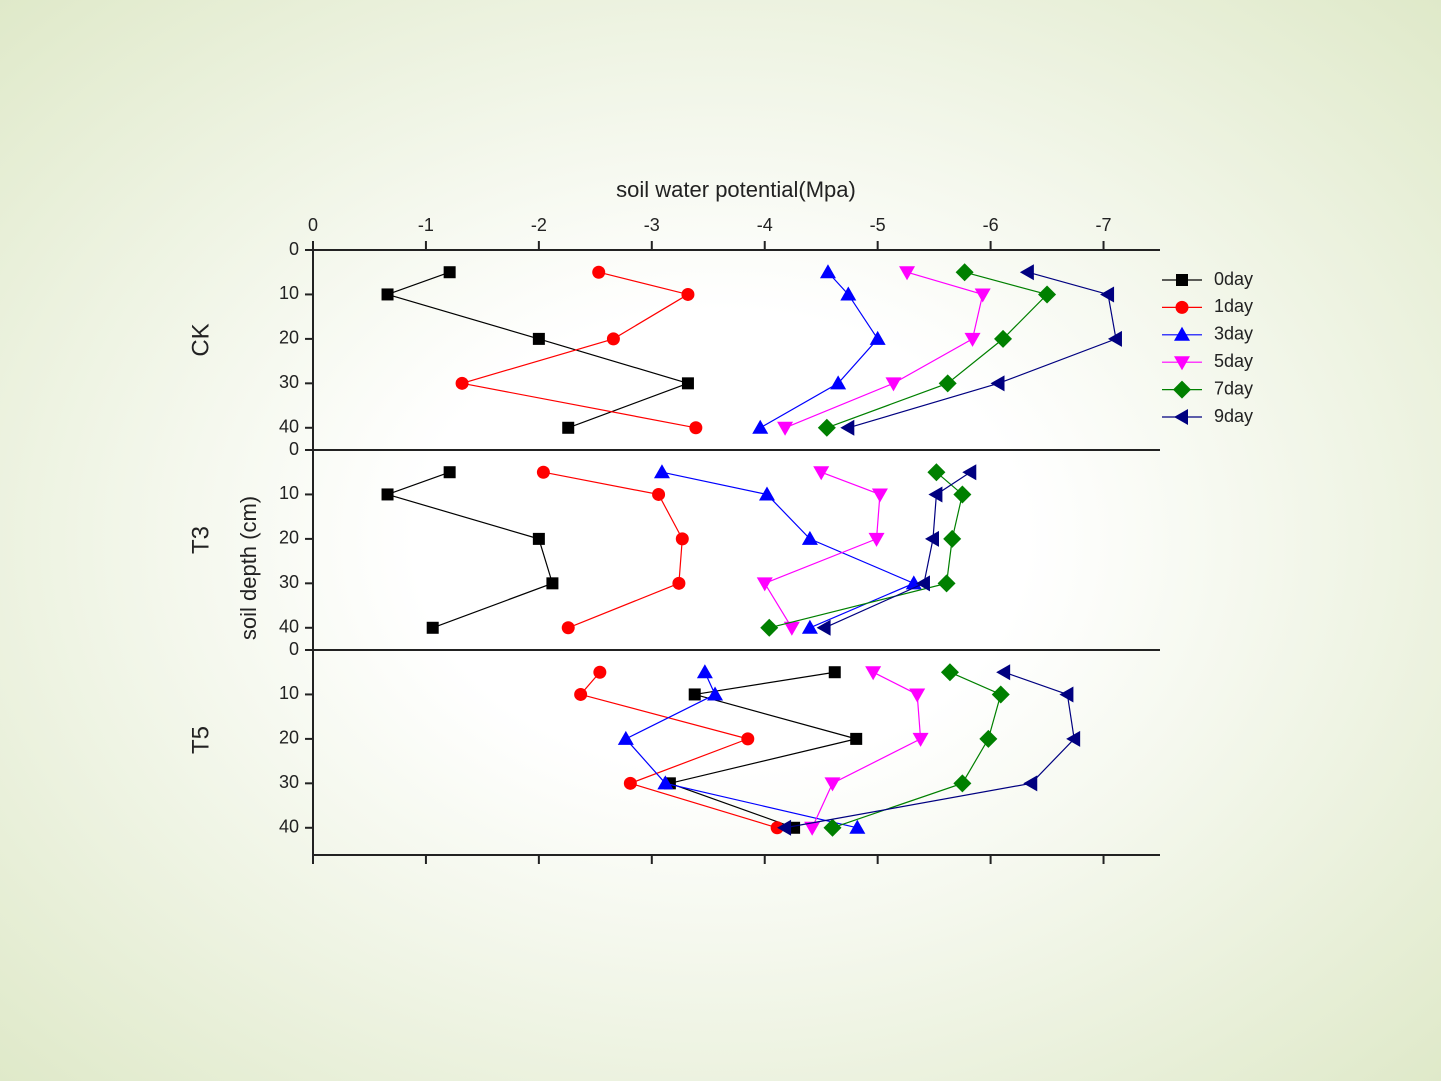  I want to click on x-tick-label: -2, so click(539, 225).